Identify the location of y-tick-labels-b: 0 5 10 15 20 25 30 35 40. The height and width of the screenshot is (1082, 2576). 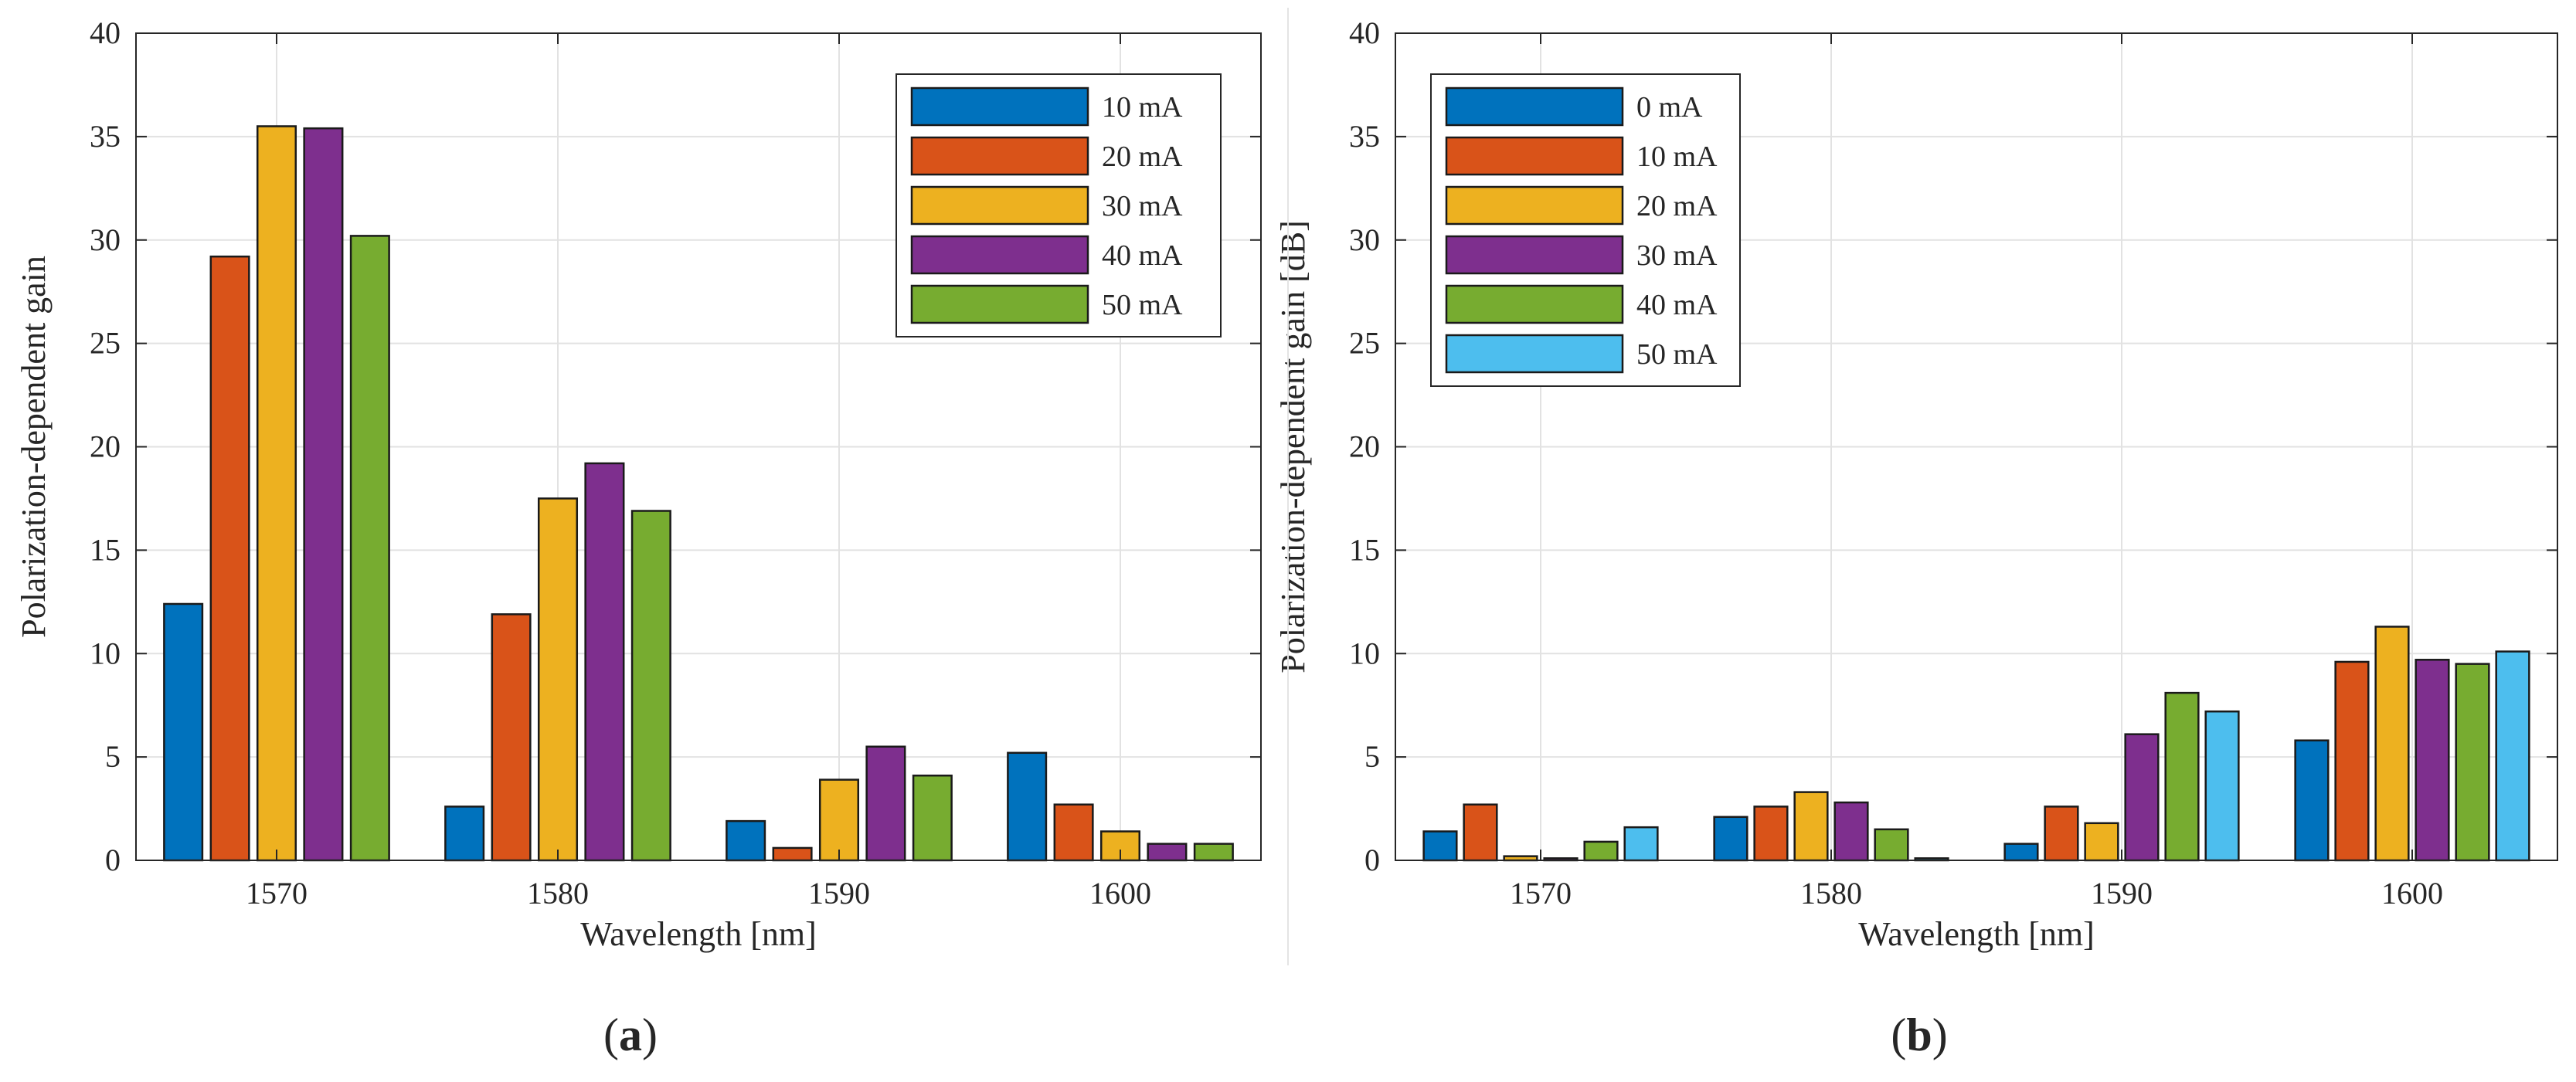
(1364, 446).